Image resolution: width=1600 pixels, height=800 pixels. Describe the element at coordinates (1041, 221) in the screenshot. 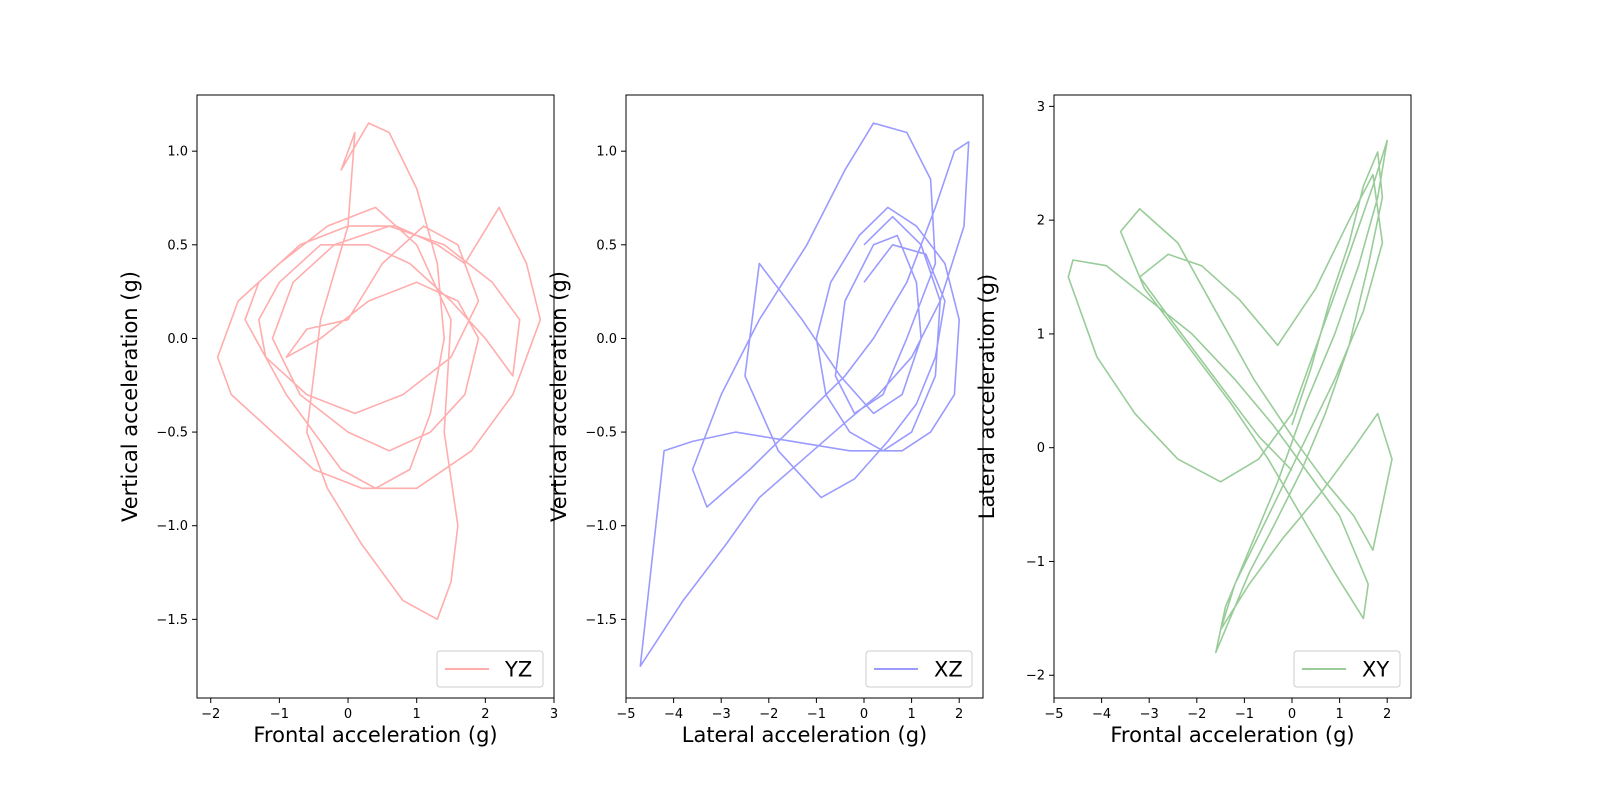

I see `y-tick-label: 2` at that location.